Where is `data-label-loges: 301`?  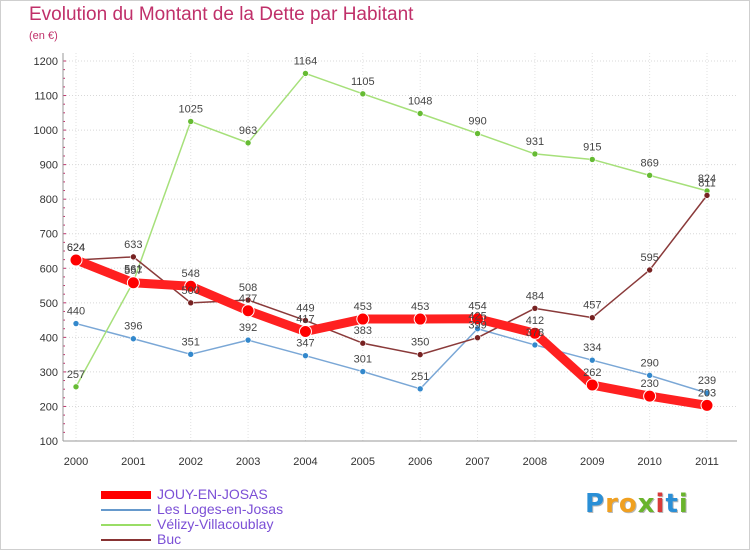 data-label-loges: 301 is located at coordinates (363, 360).